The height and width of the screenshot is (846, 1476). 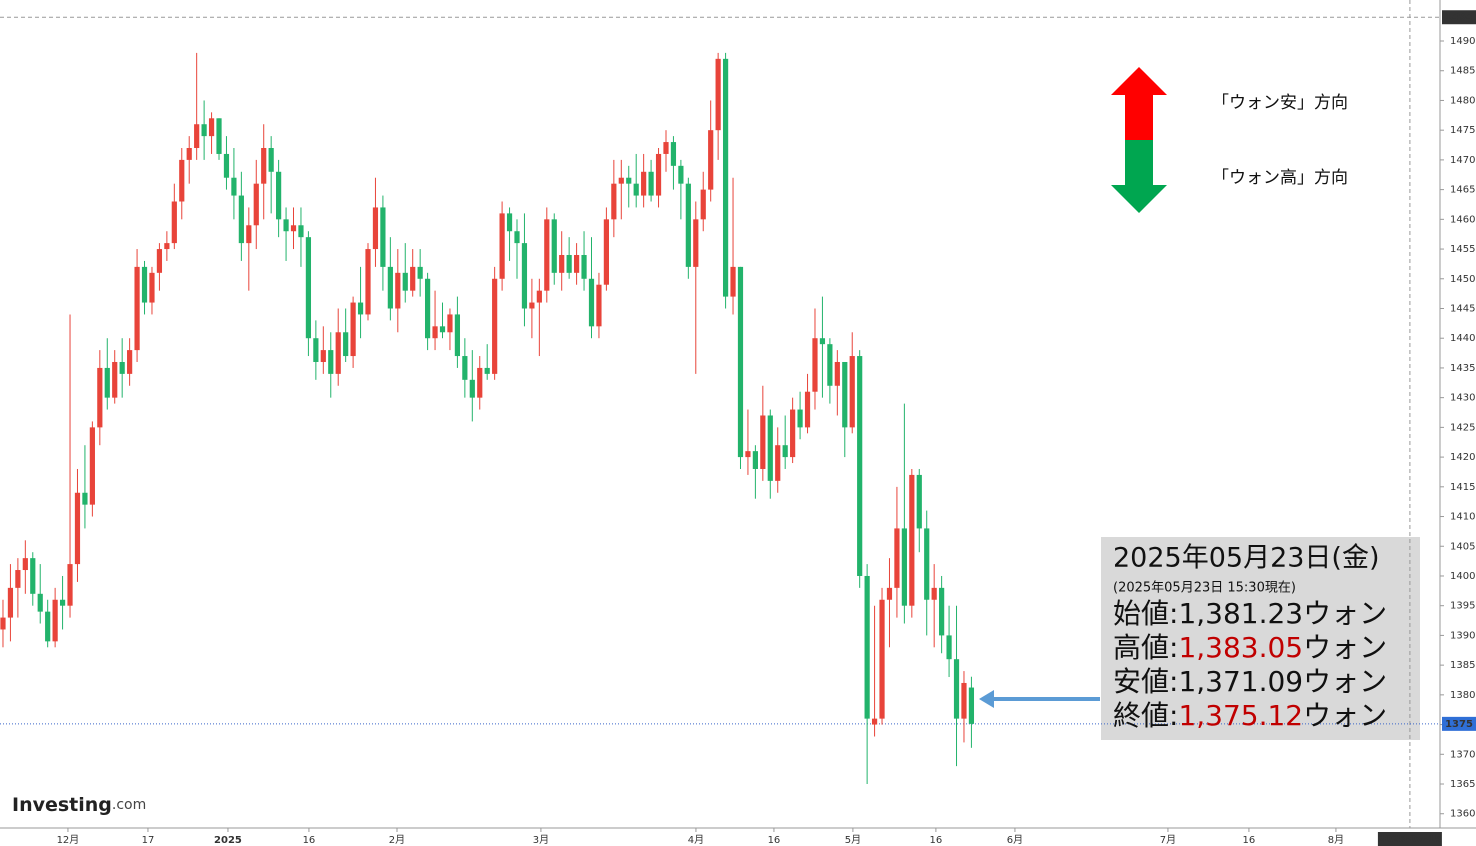 What do you see at coordinates (1462, 100) in the screenshot?
I see `y-tick-label: 1480` at bounding box center [1462, 100].